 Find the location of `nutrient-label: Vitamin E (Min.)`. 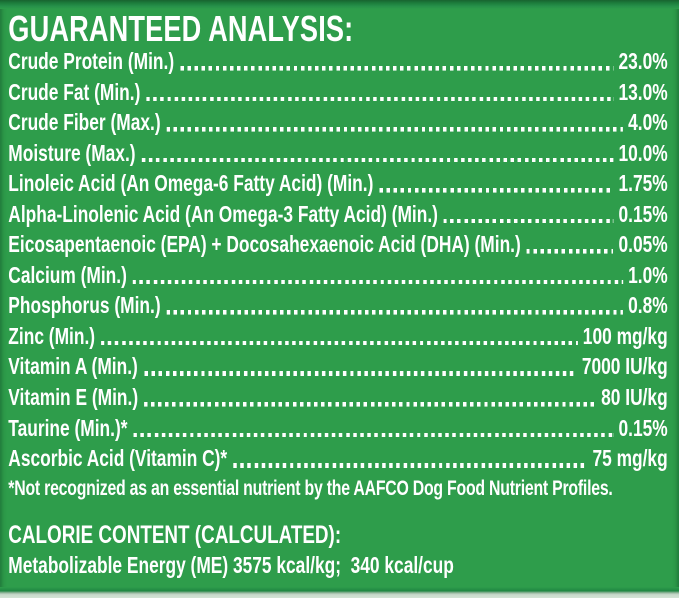

nutrient-label: Vitamin E (Min.) is located at coordinates (73, 397).